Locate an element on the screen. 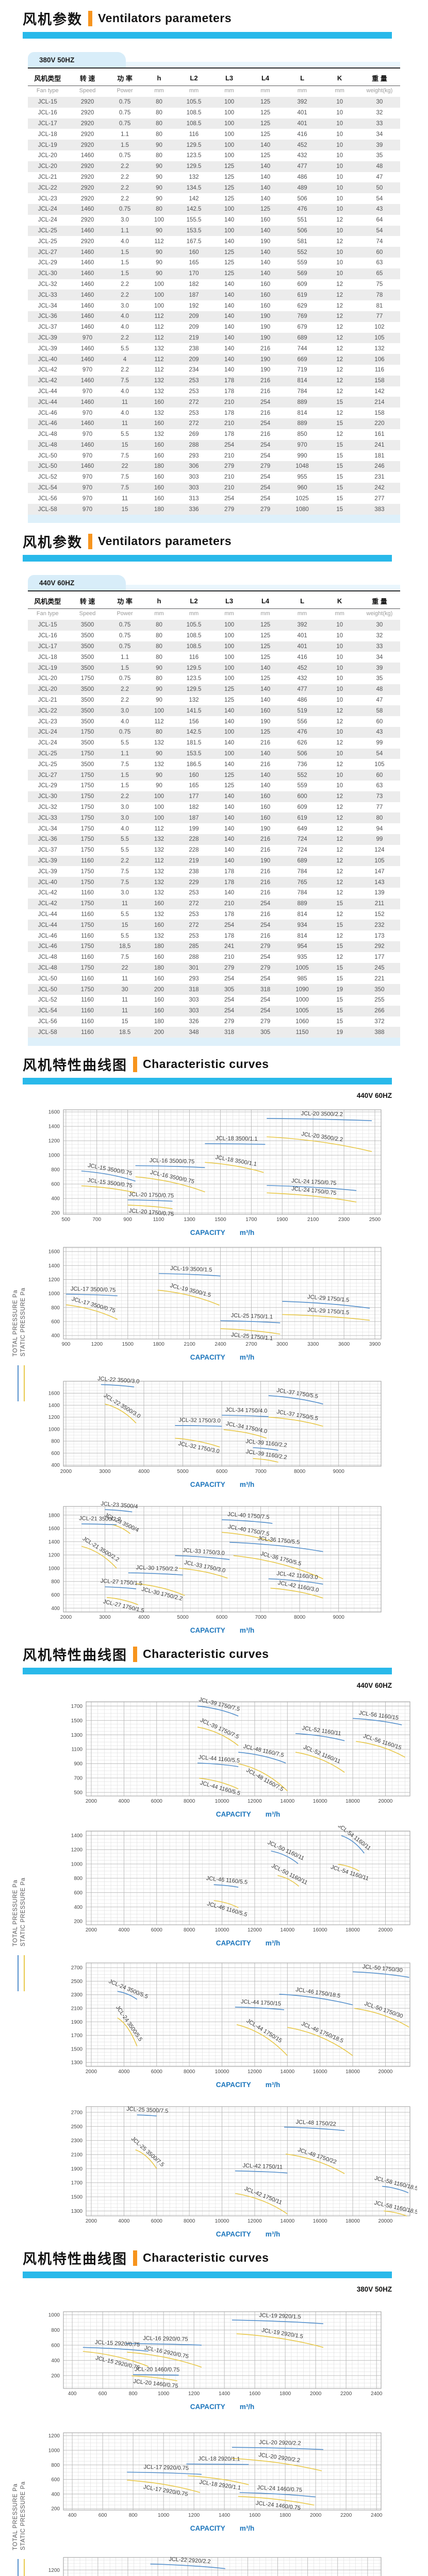  table-cell: 80 is located at coordinates (379, 818).